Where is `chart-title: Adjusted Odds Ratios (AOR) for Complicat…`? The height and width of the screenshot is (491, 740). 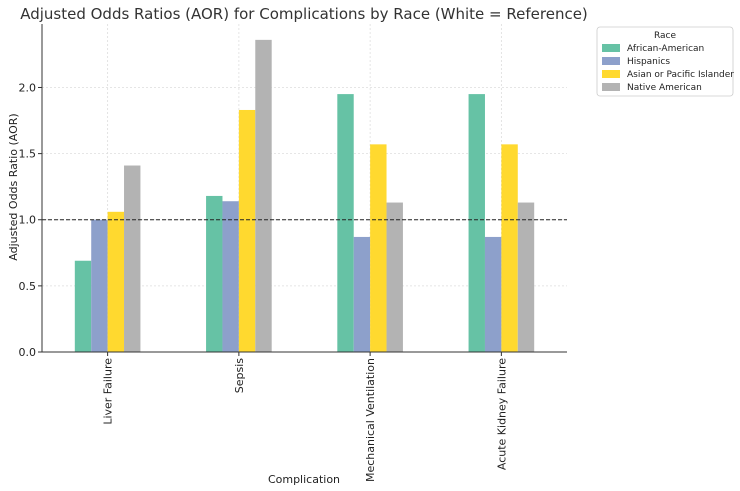
chart-title: Adjusted Odds Ratios (AOR) for Complicat… is located at coordinates (304, 14).